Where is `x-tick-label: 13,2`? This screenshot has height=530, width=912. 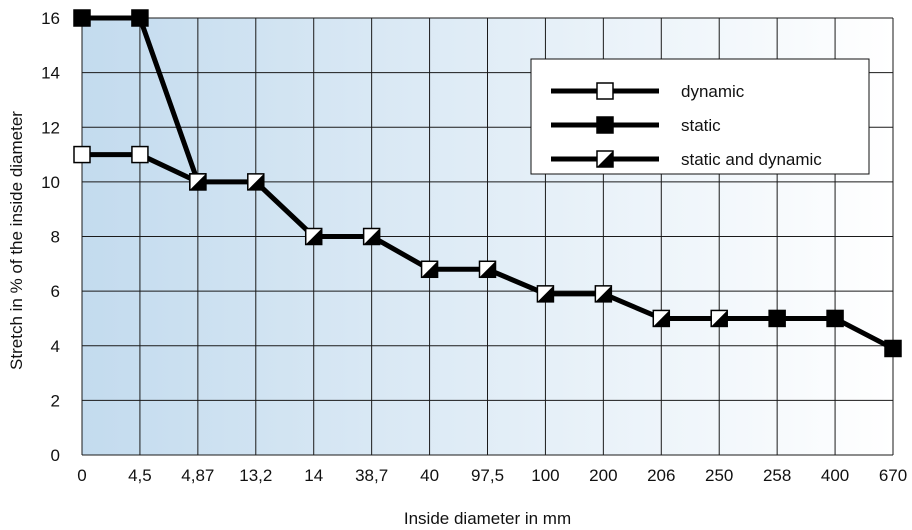 x-tick-label: 13,2 is located at coordinates (255, 475).